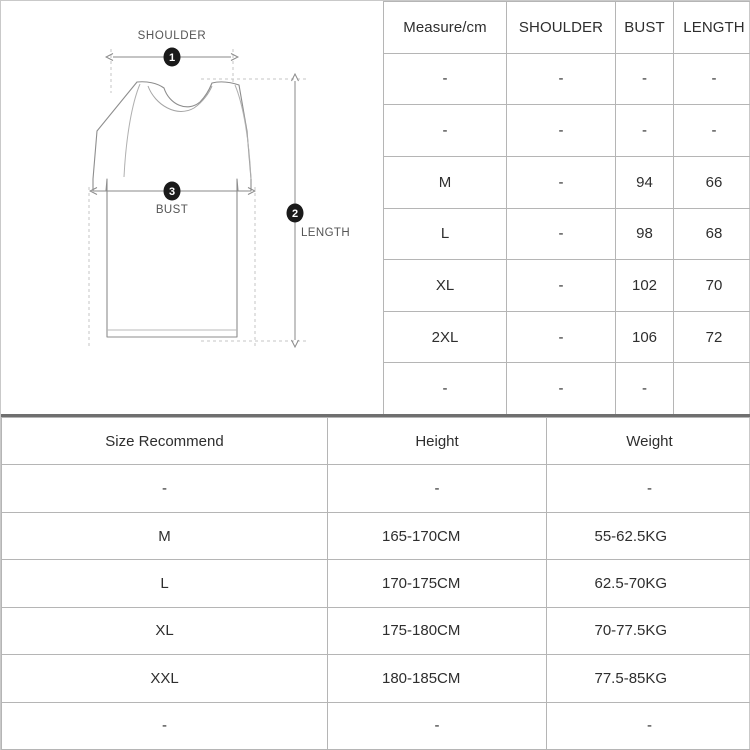 This screenshot has height=750, width=750. I want to click on table-row: L 170-175CM 62.5-70KG, so click(375, 583).